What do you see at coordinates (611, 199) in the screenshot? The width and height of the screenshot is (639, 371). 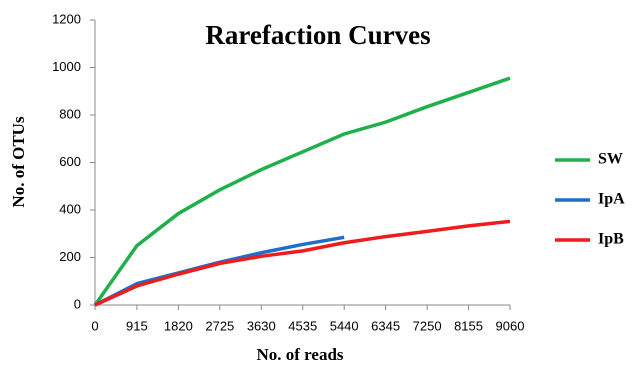 I see `legend-label: IpA` at bounding box center [611, 199].